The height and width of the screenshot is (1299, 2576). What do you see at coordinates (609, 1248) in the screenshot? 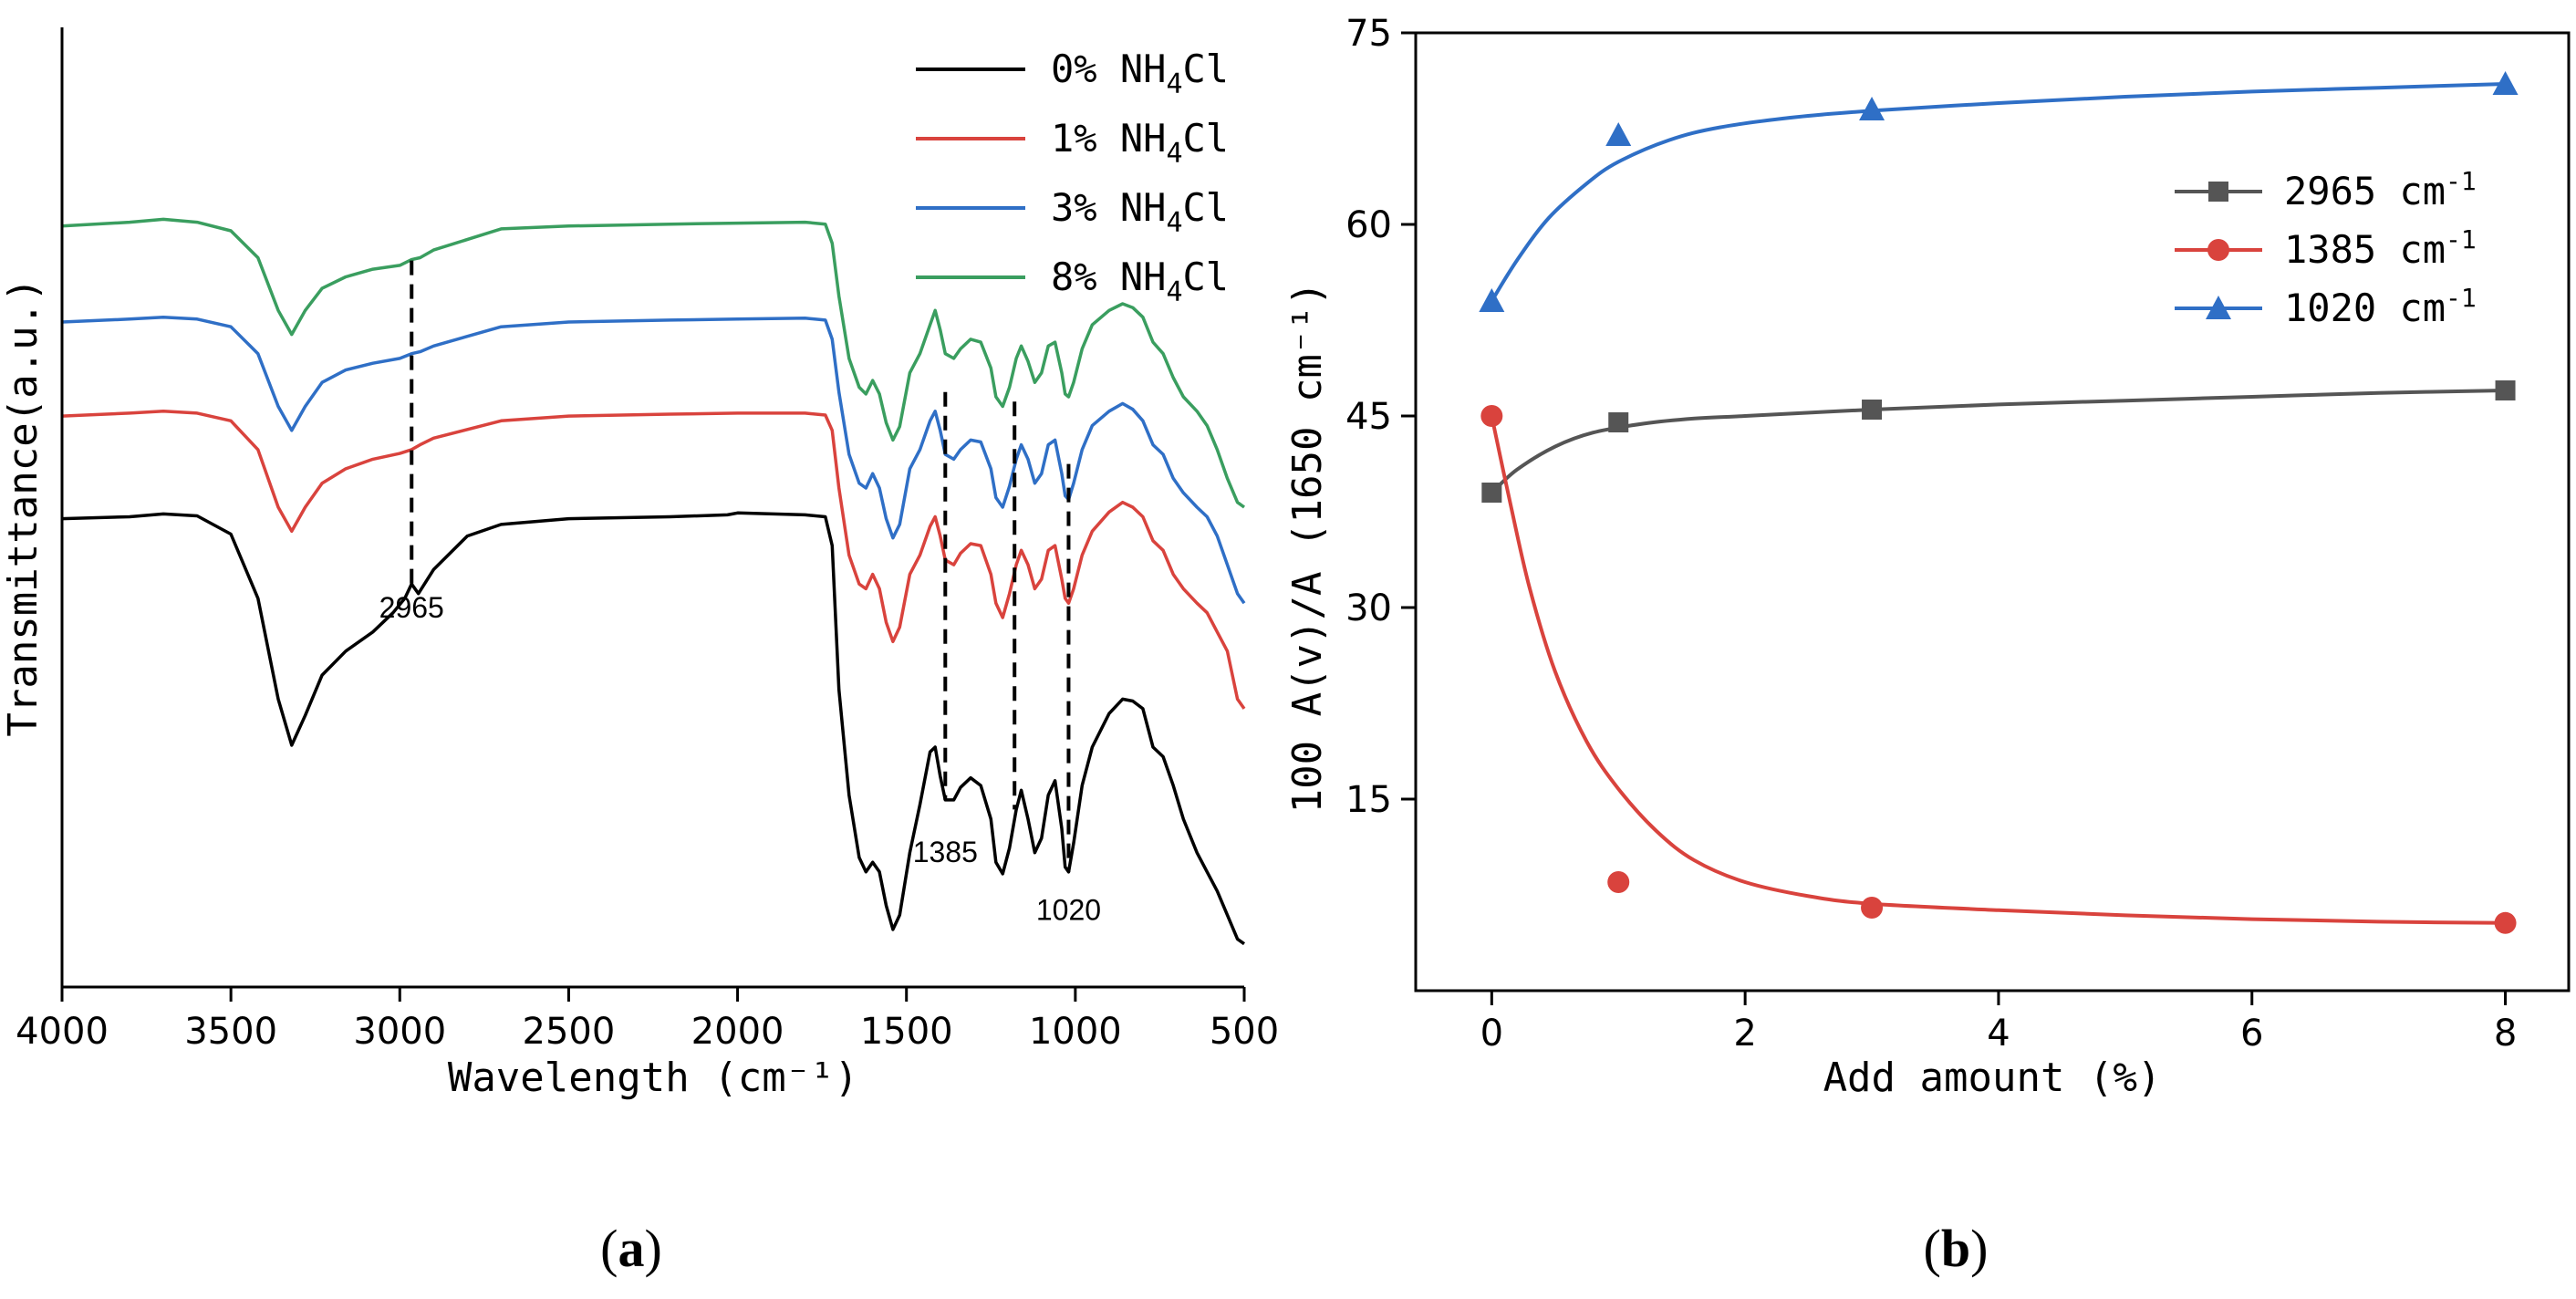
I see `panel-a-label-open: (` at bounding box center [609, 1248].